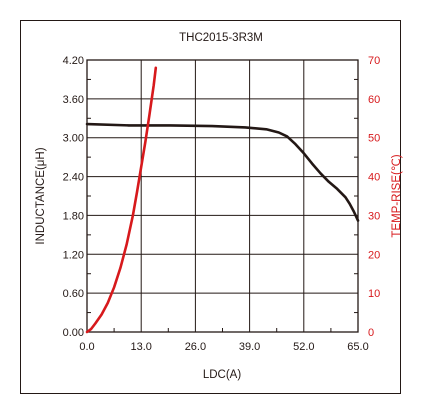 The height and width of the screenshot is (394, 422). Describe the element at coordinates (374, 216) in the screenshot. I see `y-right-tick-label: 30` at that location.